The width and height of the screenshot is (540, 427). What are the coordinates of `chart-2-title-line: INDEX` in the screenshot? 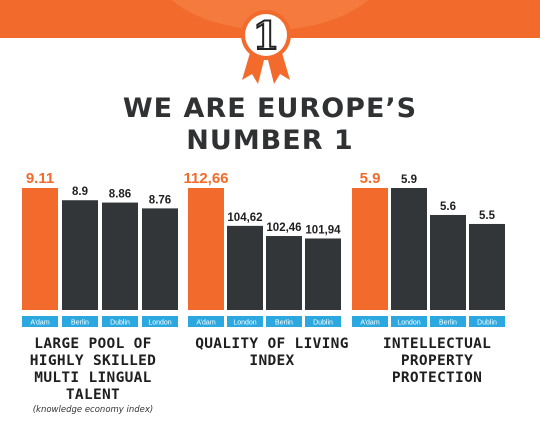 It's located at (272, 361).